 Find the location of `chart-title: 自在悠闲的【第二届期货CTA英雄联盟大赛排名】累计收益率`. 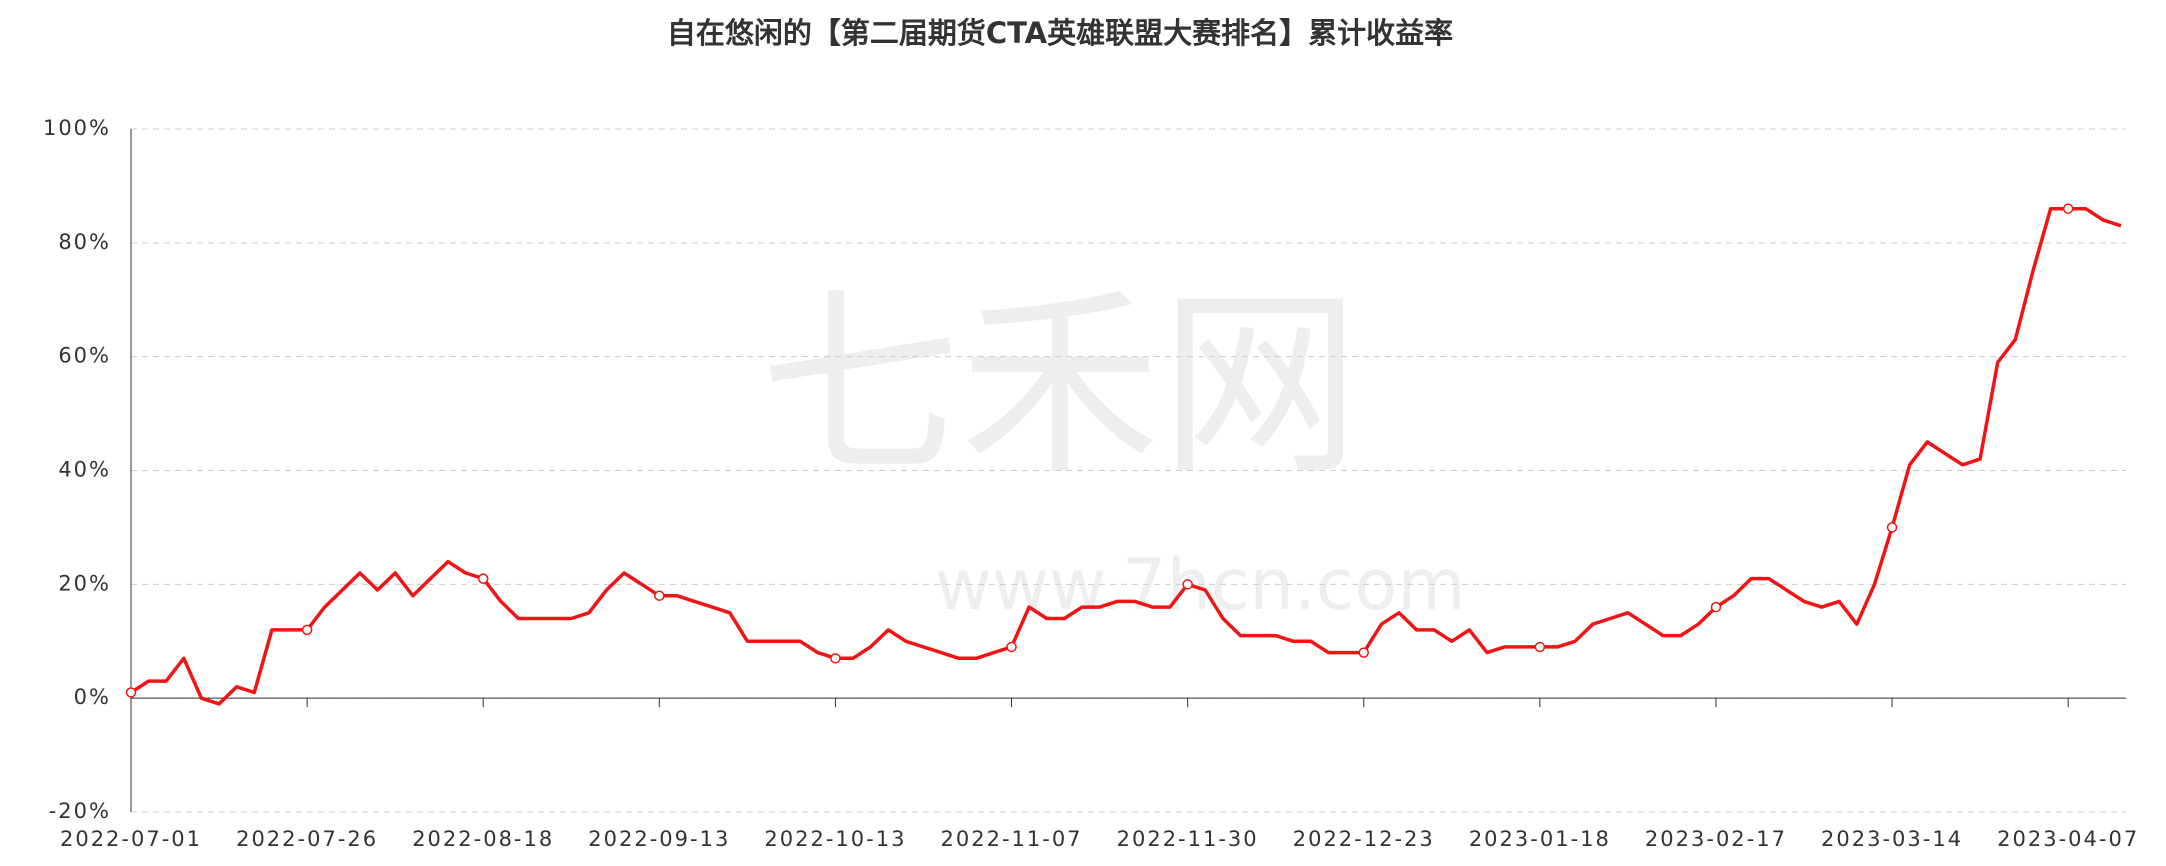

chart-title: 自在悠闲的【第二届期货CTA英雄联盟大赛排名】累计收益率 is located at coordinates (1060, 33).